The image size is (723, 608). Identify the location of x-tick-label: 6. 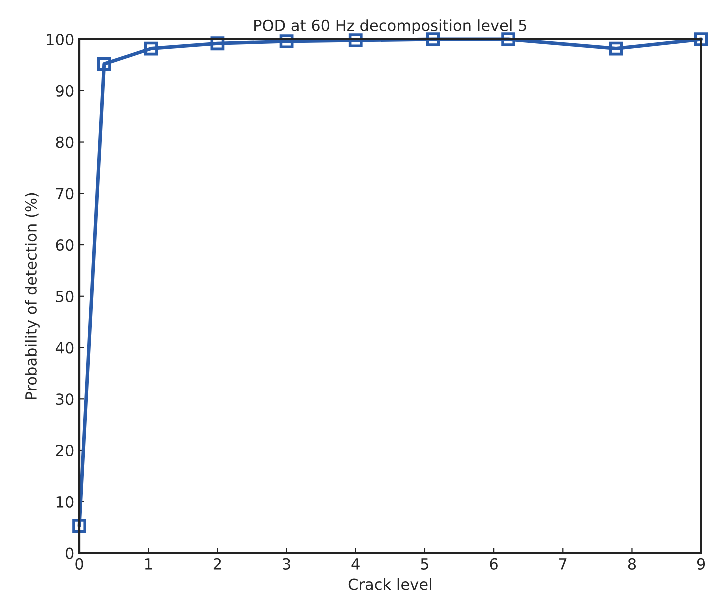
(494, 564).